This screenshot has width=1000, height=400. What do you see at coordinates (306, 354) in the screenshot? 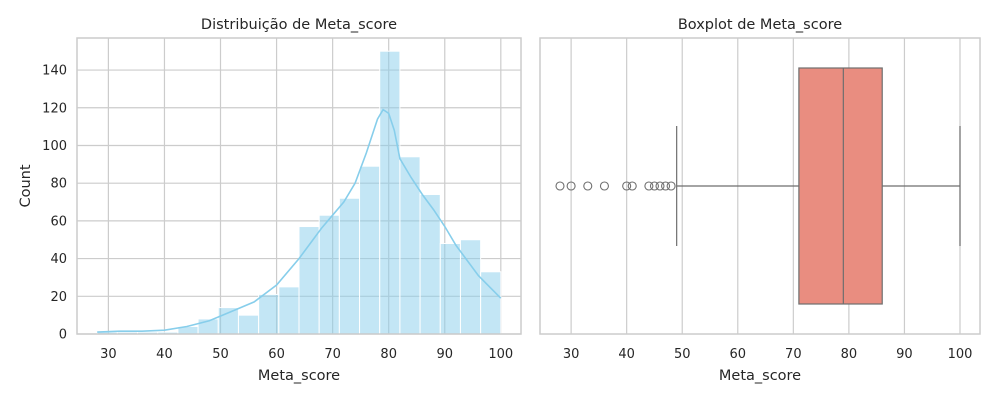
I see `histogram-x-tick-labels: 30 40 50 60 70 80 90 100` at bounding box center [306, 354].